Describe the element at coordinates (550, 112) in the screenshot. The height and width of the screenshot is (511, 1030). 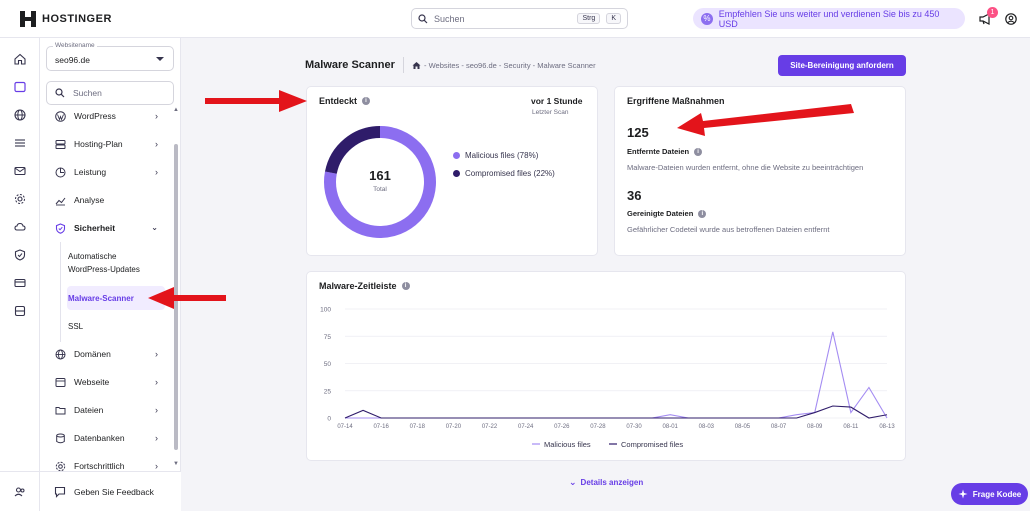
I see `last-scan-label: Letzter Scan` at that location.